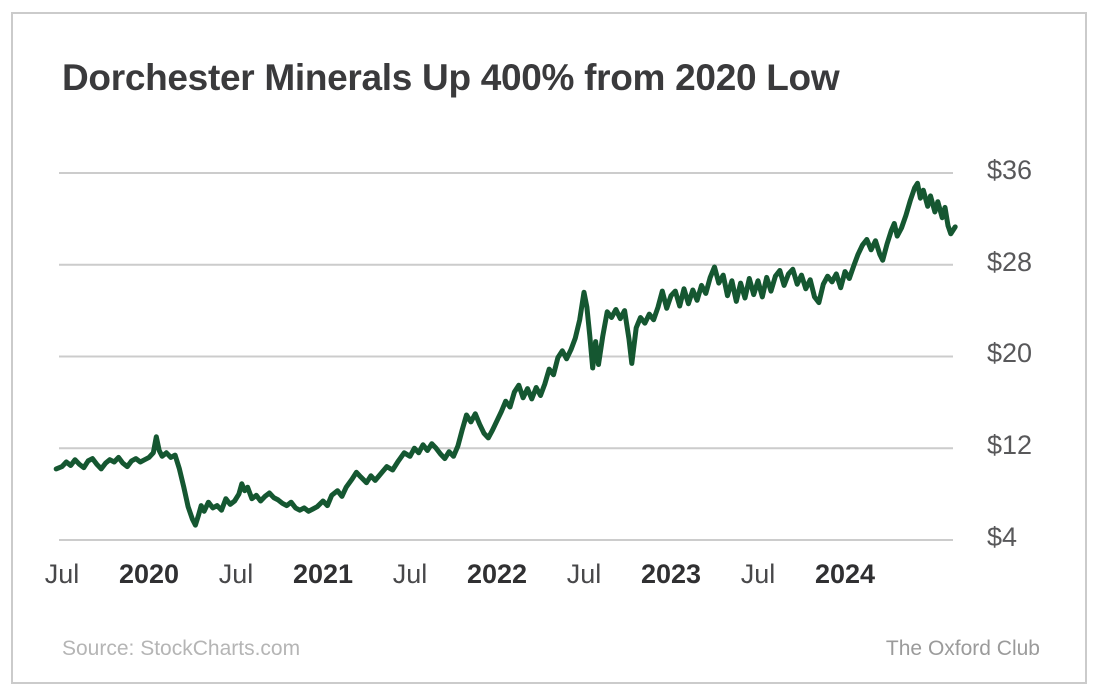 Image resolution: width=1100 pixels, height=700 pixels. I want to click on publisher-credit: The Oxford Club, so click(962, 648).